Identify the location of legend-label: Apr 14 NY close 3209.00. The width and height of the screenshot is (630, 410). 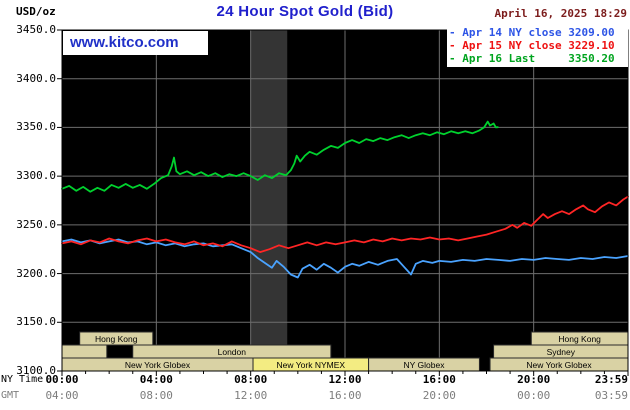
(538, 32).